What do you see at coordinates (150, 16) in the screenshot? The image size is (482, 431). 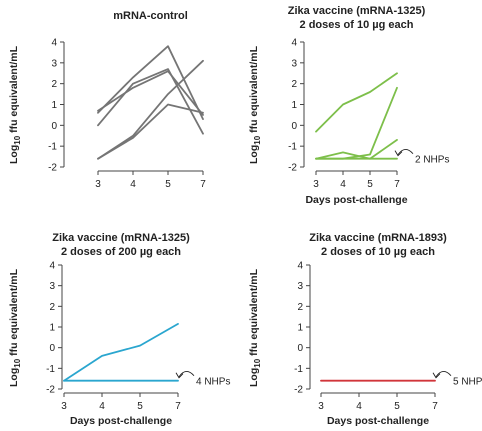 I see `panel-title: mRNA-control` at bounding box center [150, 16].